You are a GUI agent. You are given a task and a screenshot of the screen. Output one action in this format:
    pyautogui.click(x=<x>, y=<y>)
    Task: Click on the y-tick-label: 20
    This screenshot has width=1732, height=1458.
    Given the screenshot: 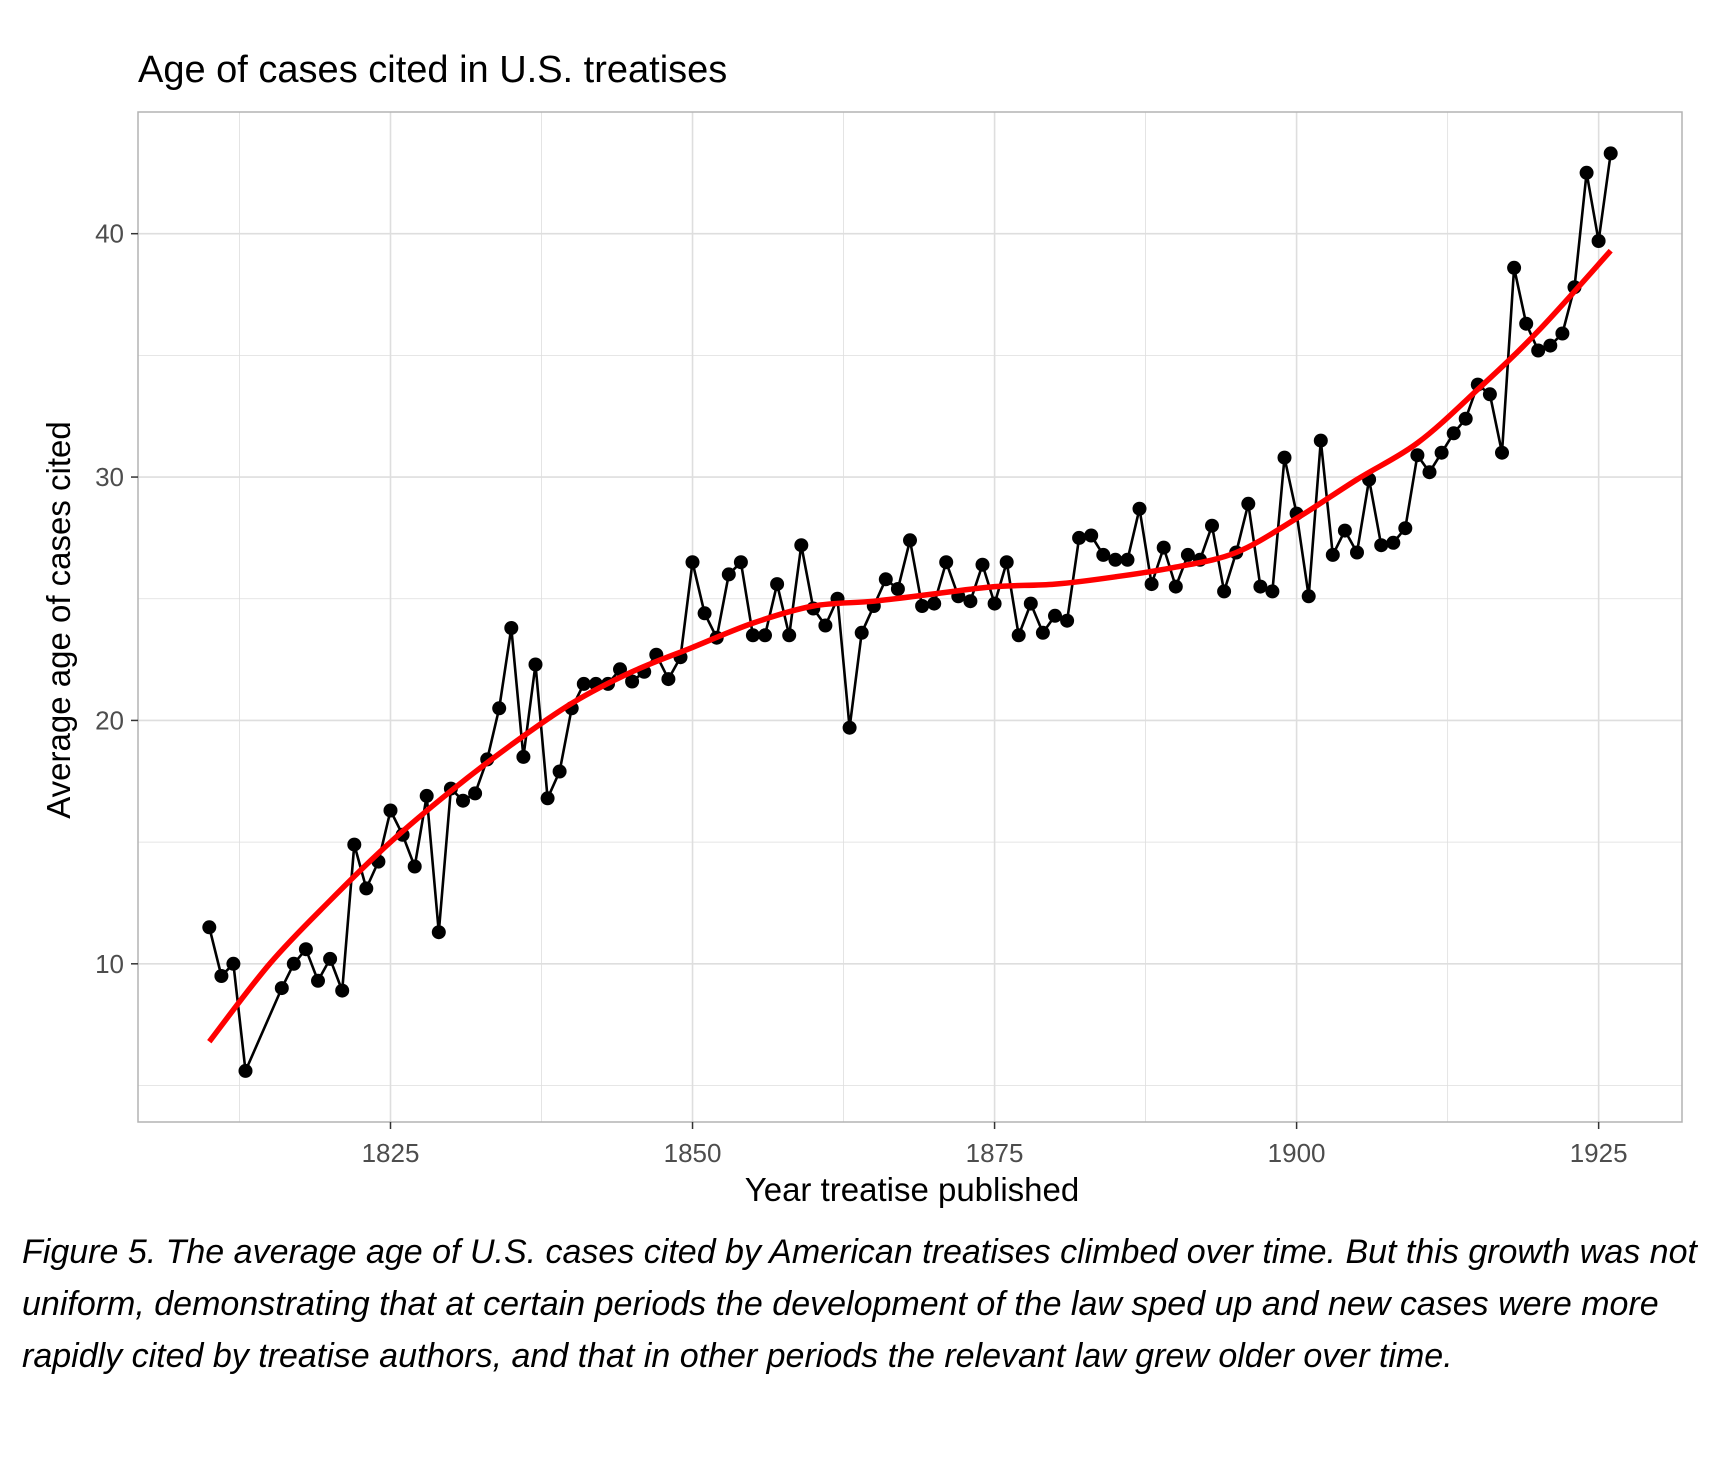 What is the action you would take?
    pyautogui.click(x=109, y=720)
    